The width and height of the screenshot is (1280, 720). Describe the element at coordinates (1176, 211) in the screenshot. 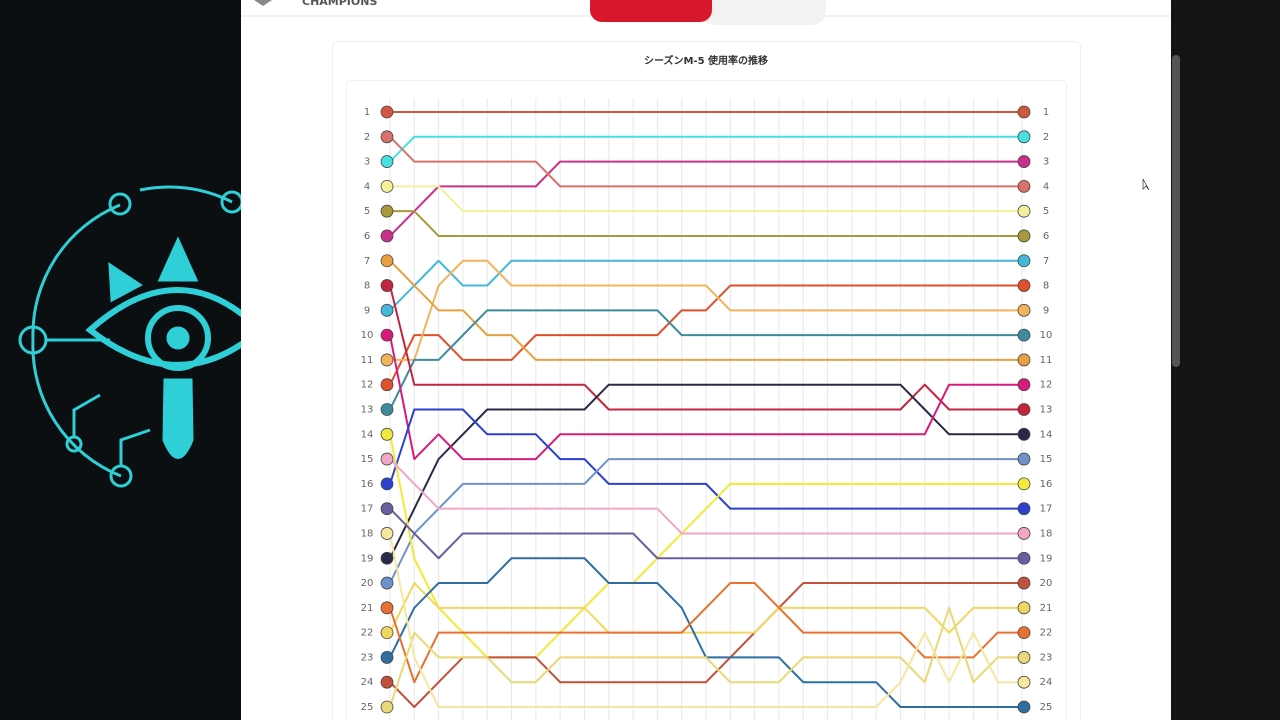

I see `scrollbar` at that location.